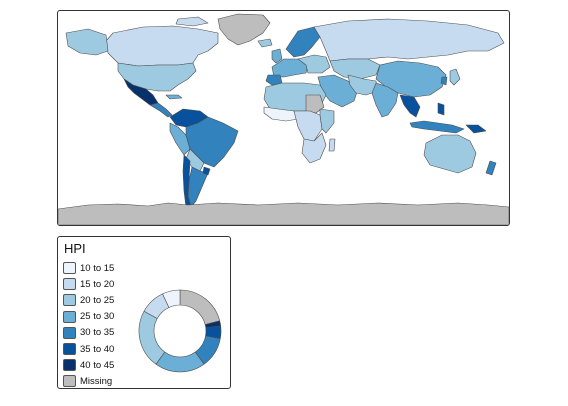 The image size is (568, 406). Describe the element at coordinates (283, 213) in the screenshot. I see `antarctica-region` at that location.